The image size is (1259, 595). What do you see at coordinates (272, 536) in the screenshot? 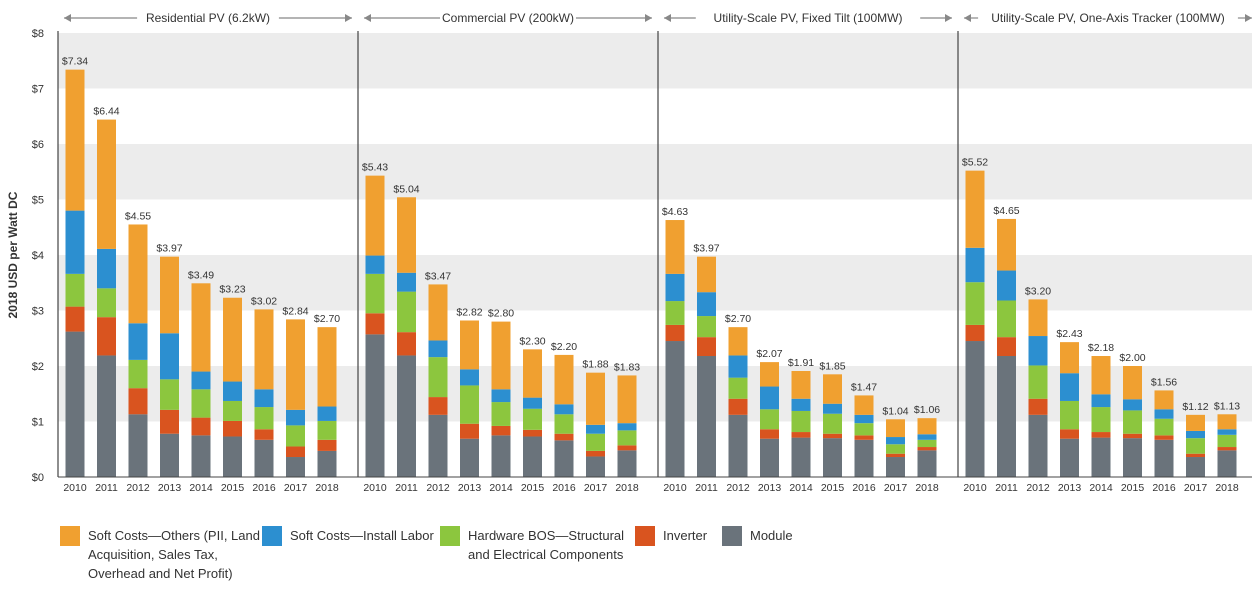
I see `legend-swatch-install-labor` at bounding box center [272, 536].